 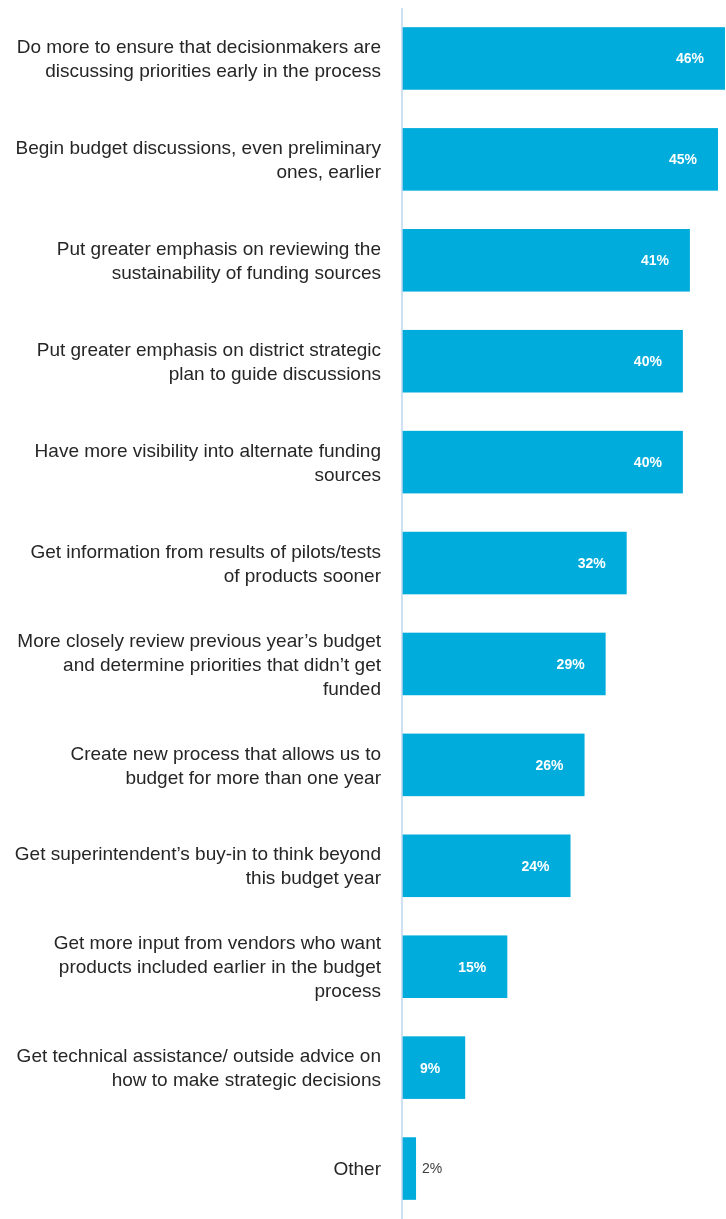 I want to click on y-tick-label: Get information from results of pilots/tests of products sooner, so click(x=206, y=563).